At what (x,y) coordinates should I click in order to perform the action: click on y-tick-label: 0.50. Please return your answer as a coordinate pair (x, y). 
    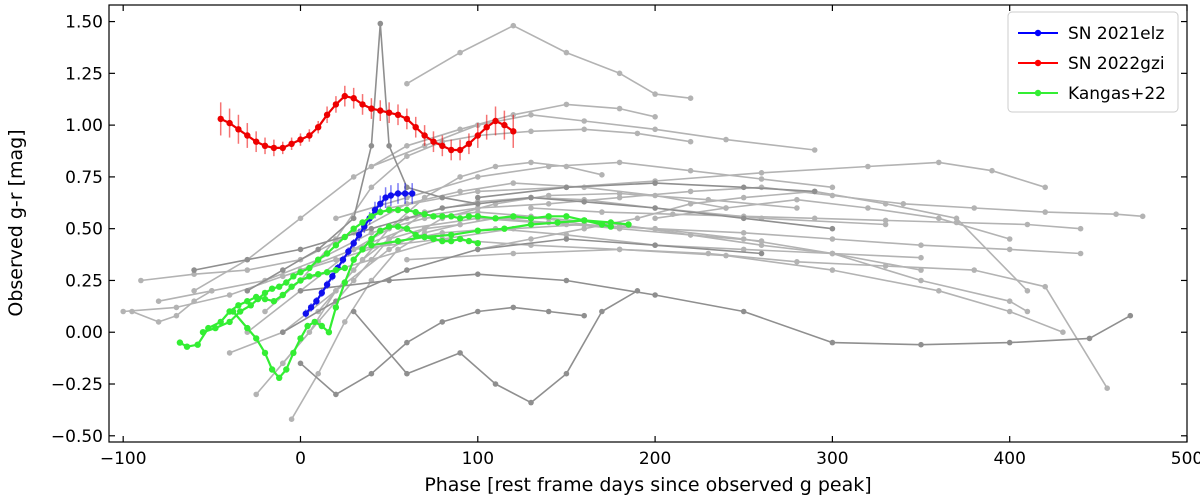
    Looking at the image, I should click on (84, 230).